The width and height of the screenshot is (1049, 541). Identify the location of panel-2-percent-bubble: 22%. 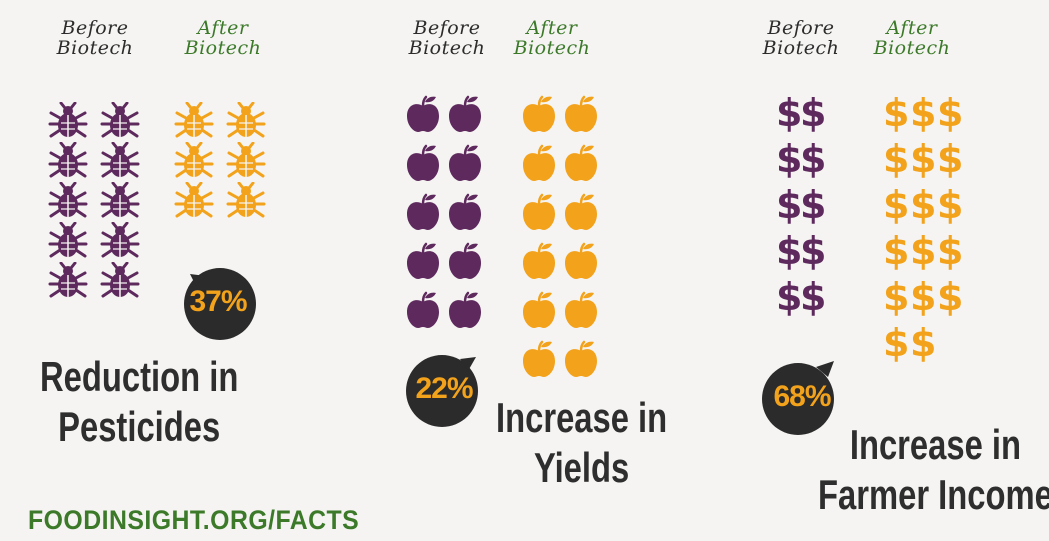
(444, 389).